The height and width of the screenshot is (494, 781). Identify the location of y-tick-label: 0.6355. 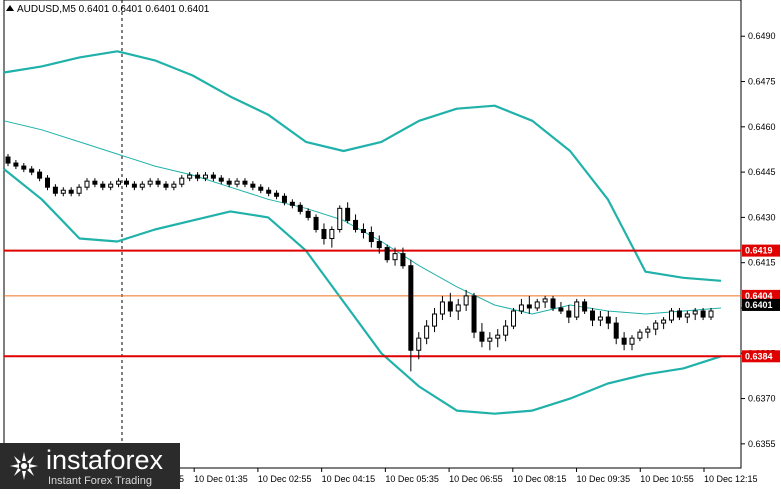
(762, 444).